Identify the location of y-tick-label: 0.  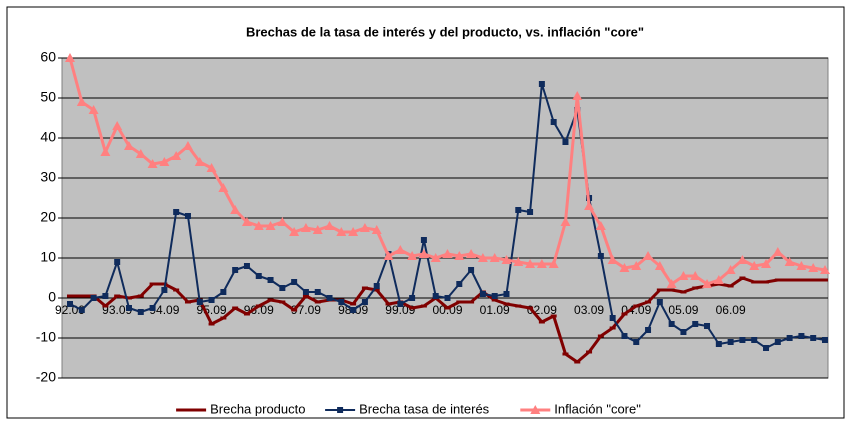
(52, 297).